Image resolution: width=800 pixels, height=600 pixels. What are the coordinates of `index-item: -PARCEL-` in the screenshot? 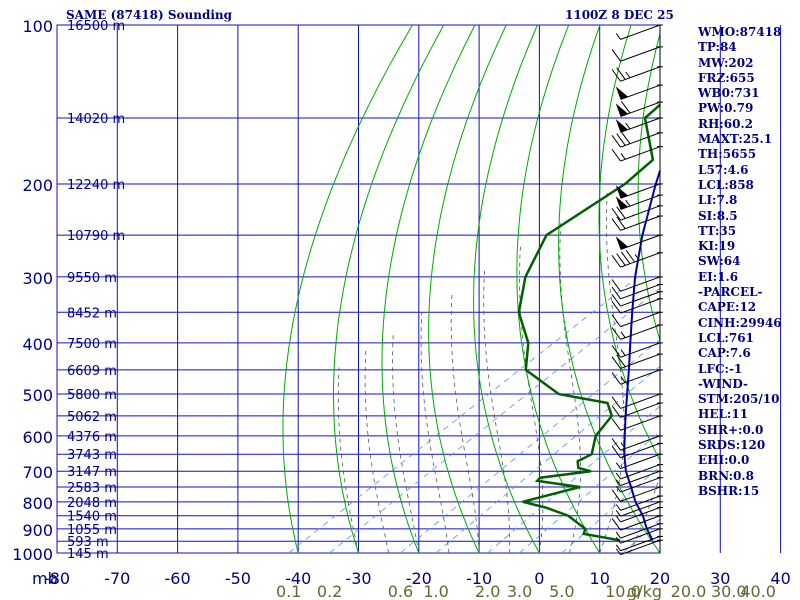 It's located at (730, 292).